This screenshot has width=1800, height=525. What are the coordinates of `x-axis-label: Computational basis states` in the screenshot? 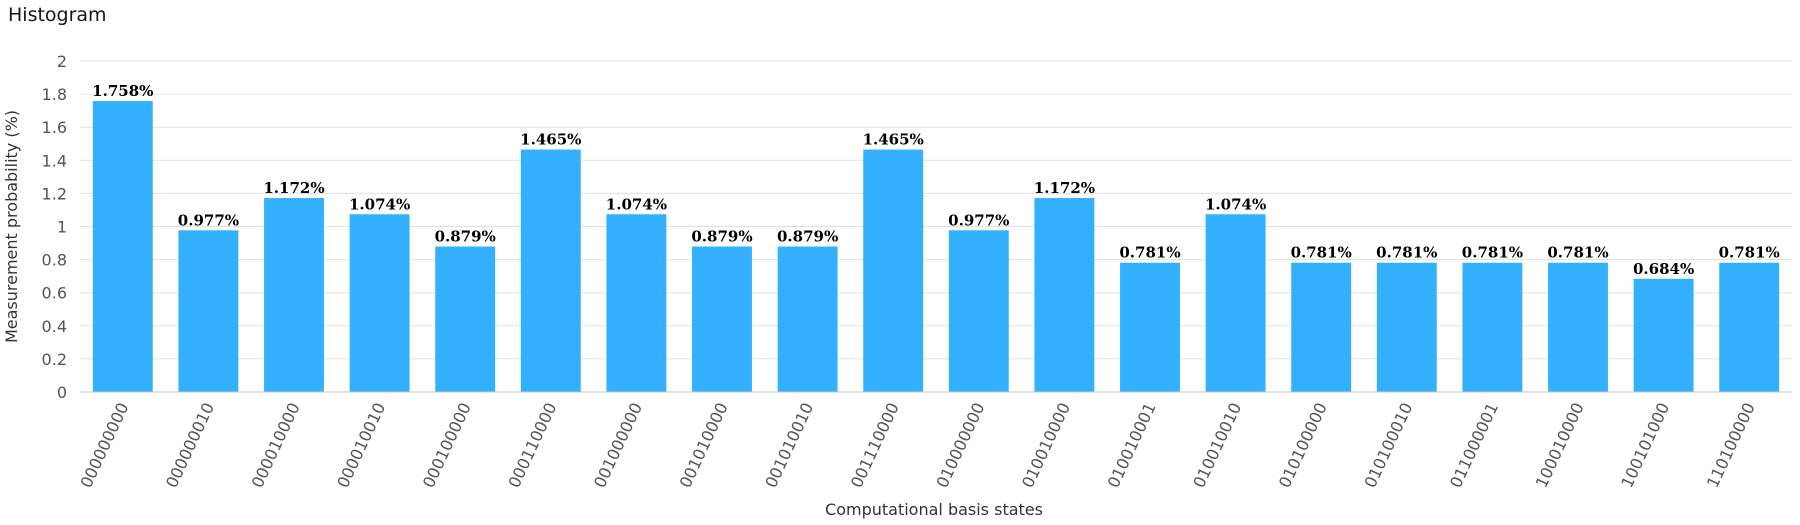 It's located at (934, 509).